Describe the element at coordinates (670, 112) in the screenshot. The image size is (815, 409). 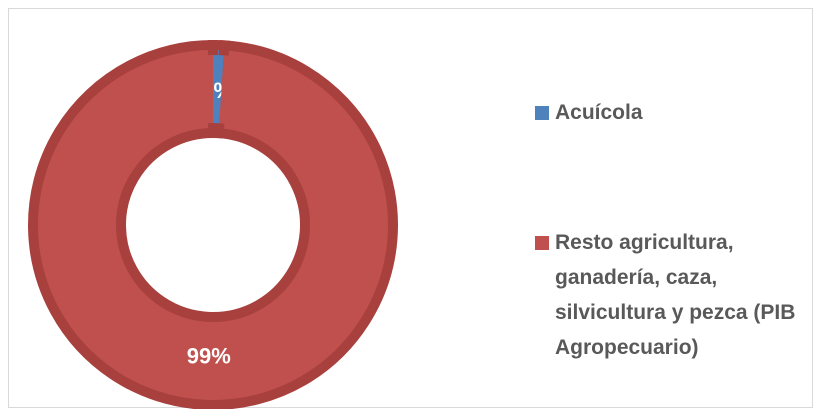
I see `legend-item: Acuícola` at that location.